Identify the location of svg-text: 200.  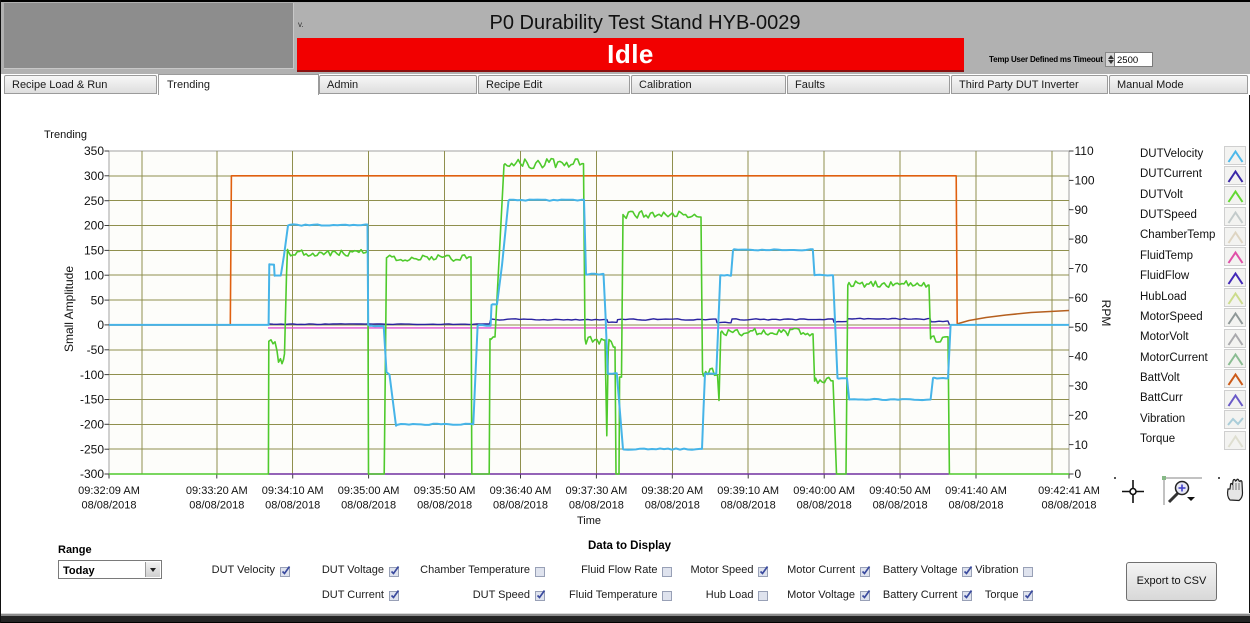
(94, 226).